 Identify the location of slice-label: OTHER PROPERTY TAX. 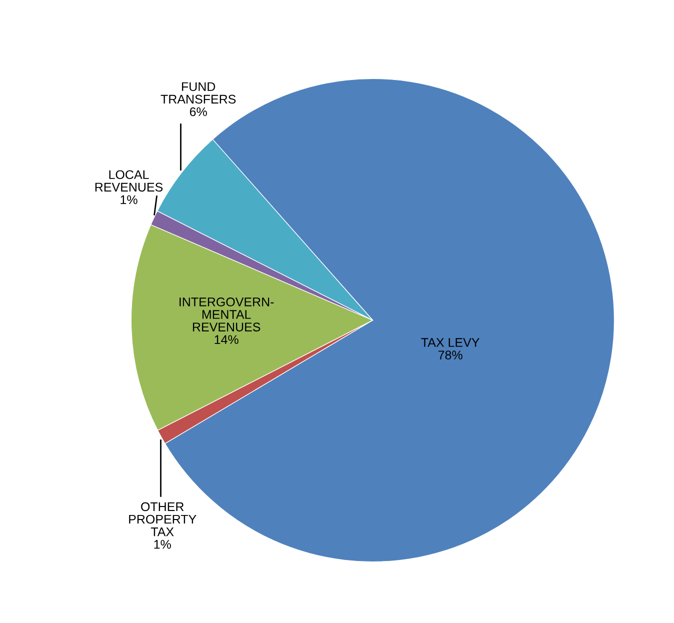
(162, 519).